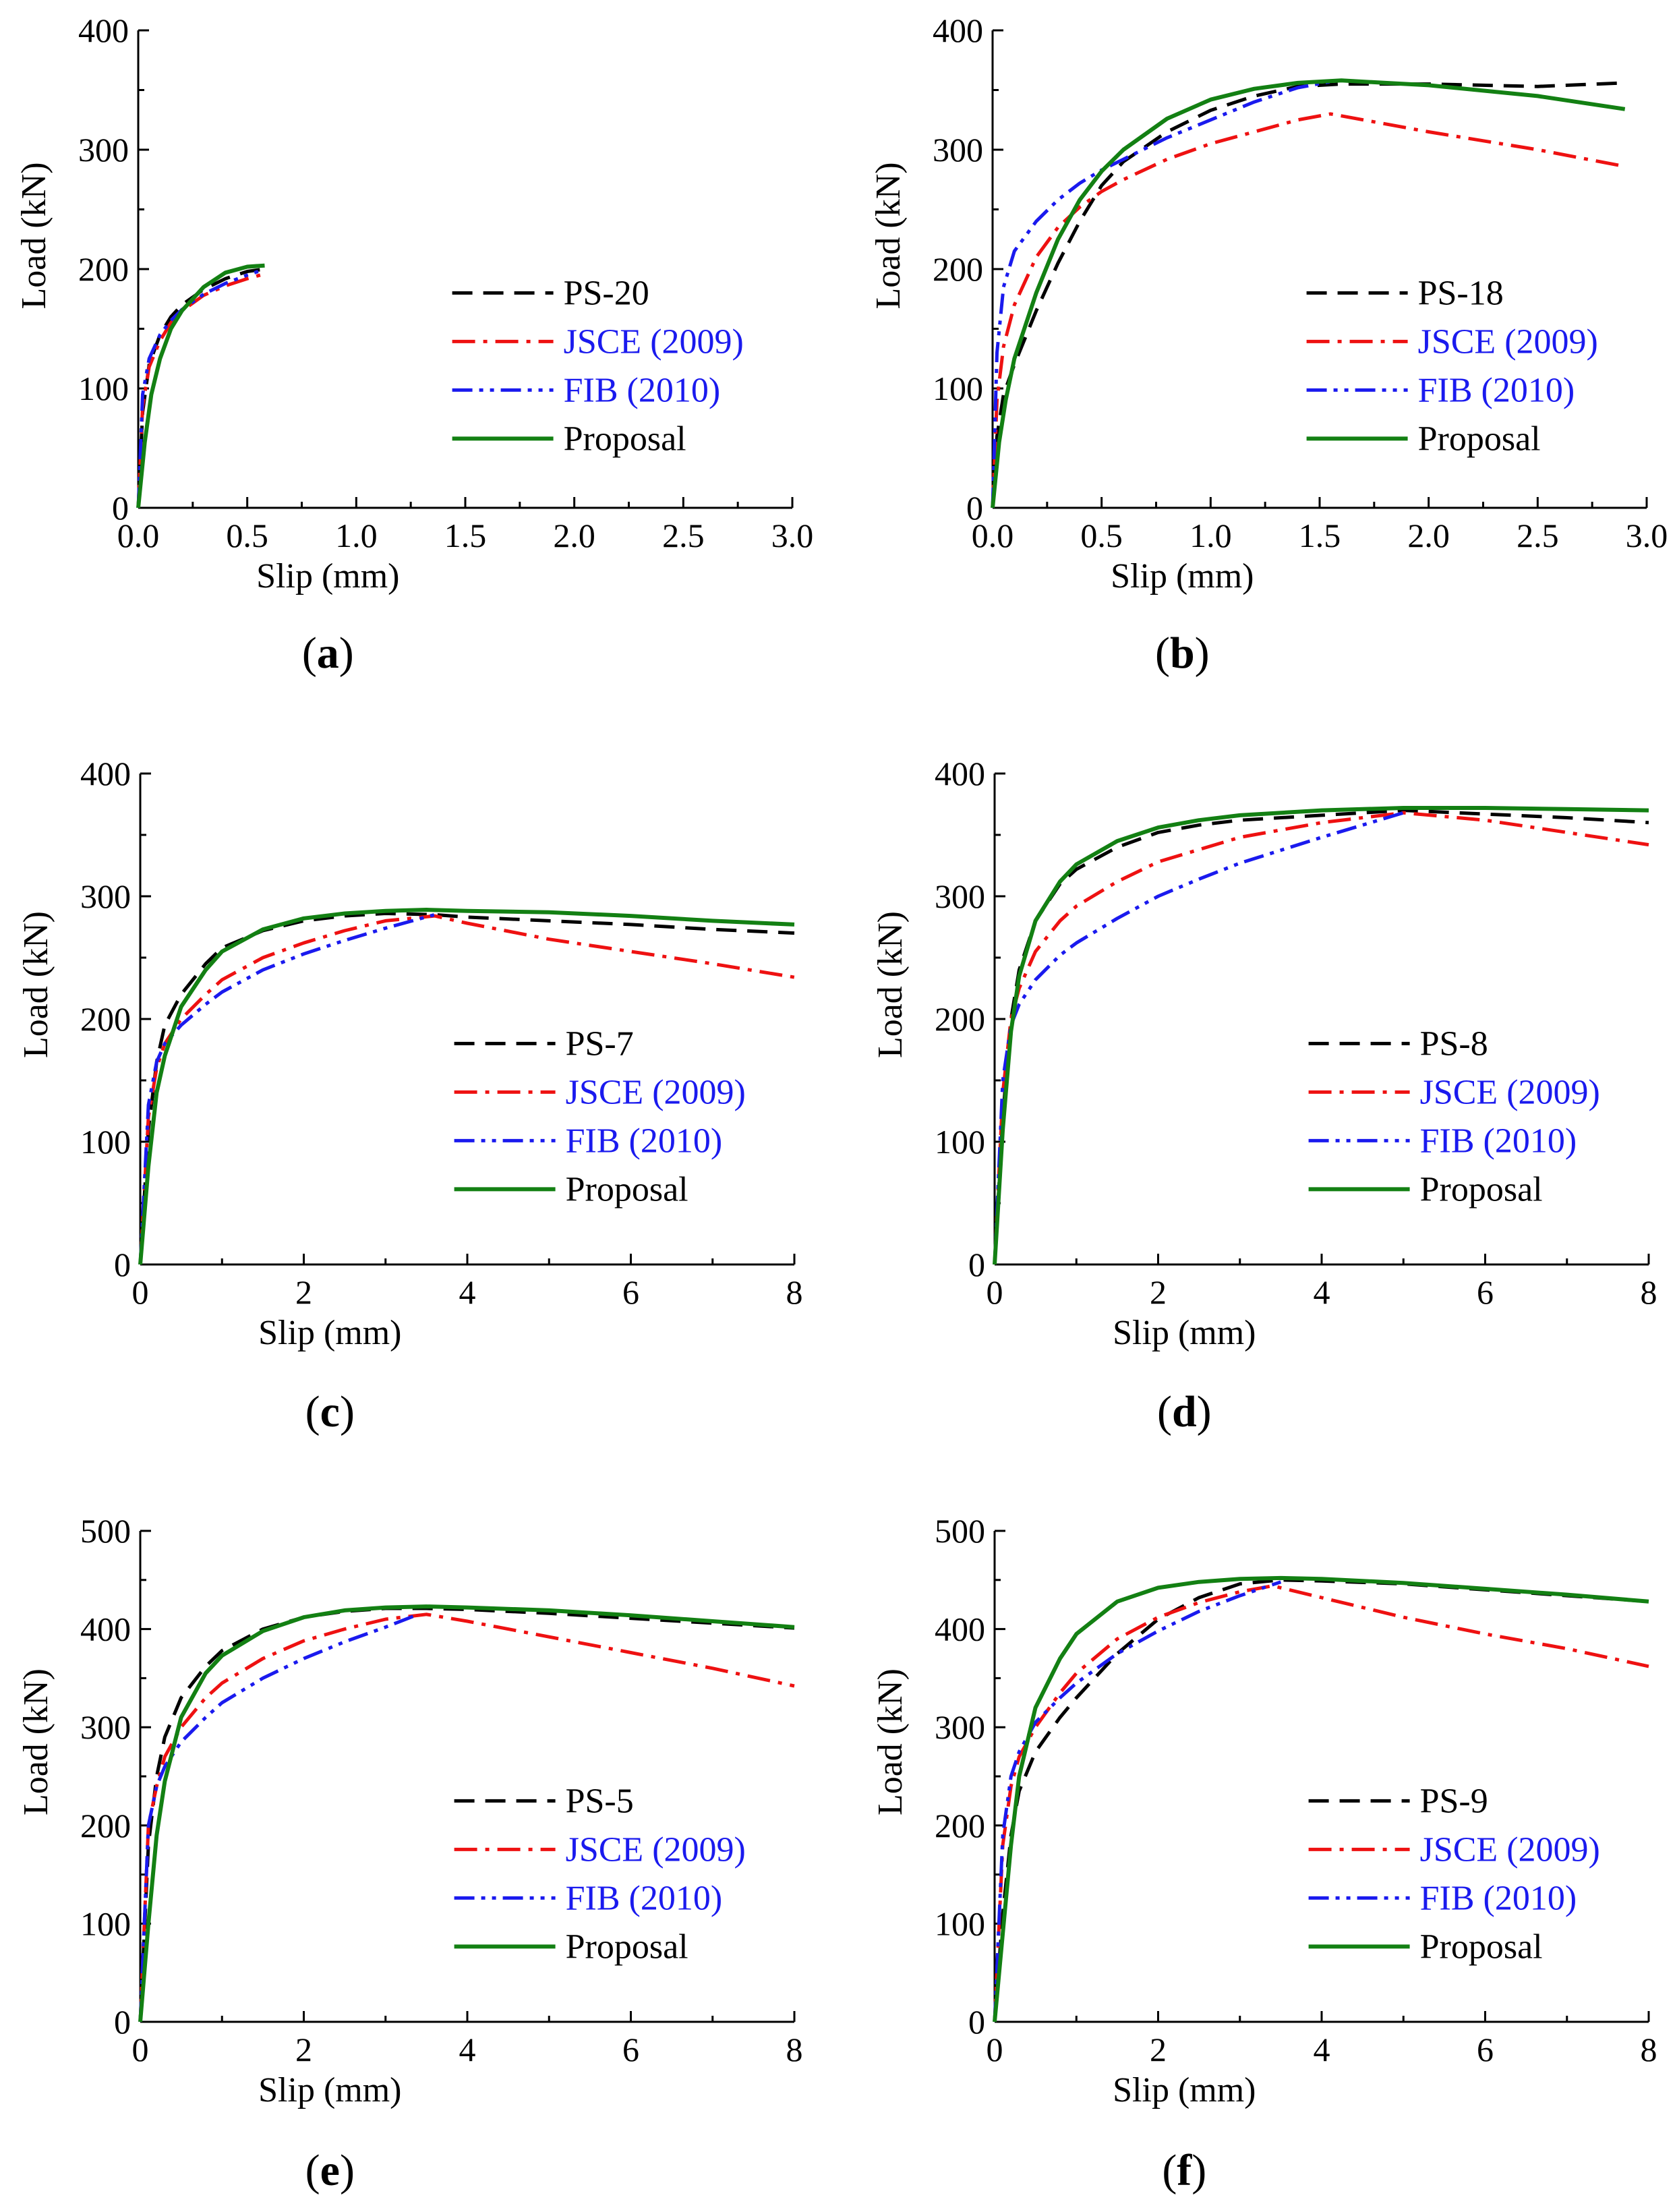 The width and height of the screenshot is (1675, 2212). Describe the element at coordinates (330, 1411) in the screenshot. I see `panel-label: (c)` at that location.